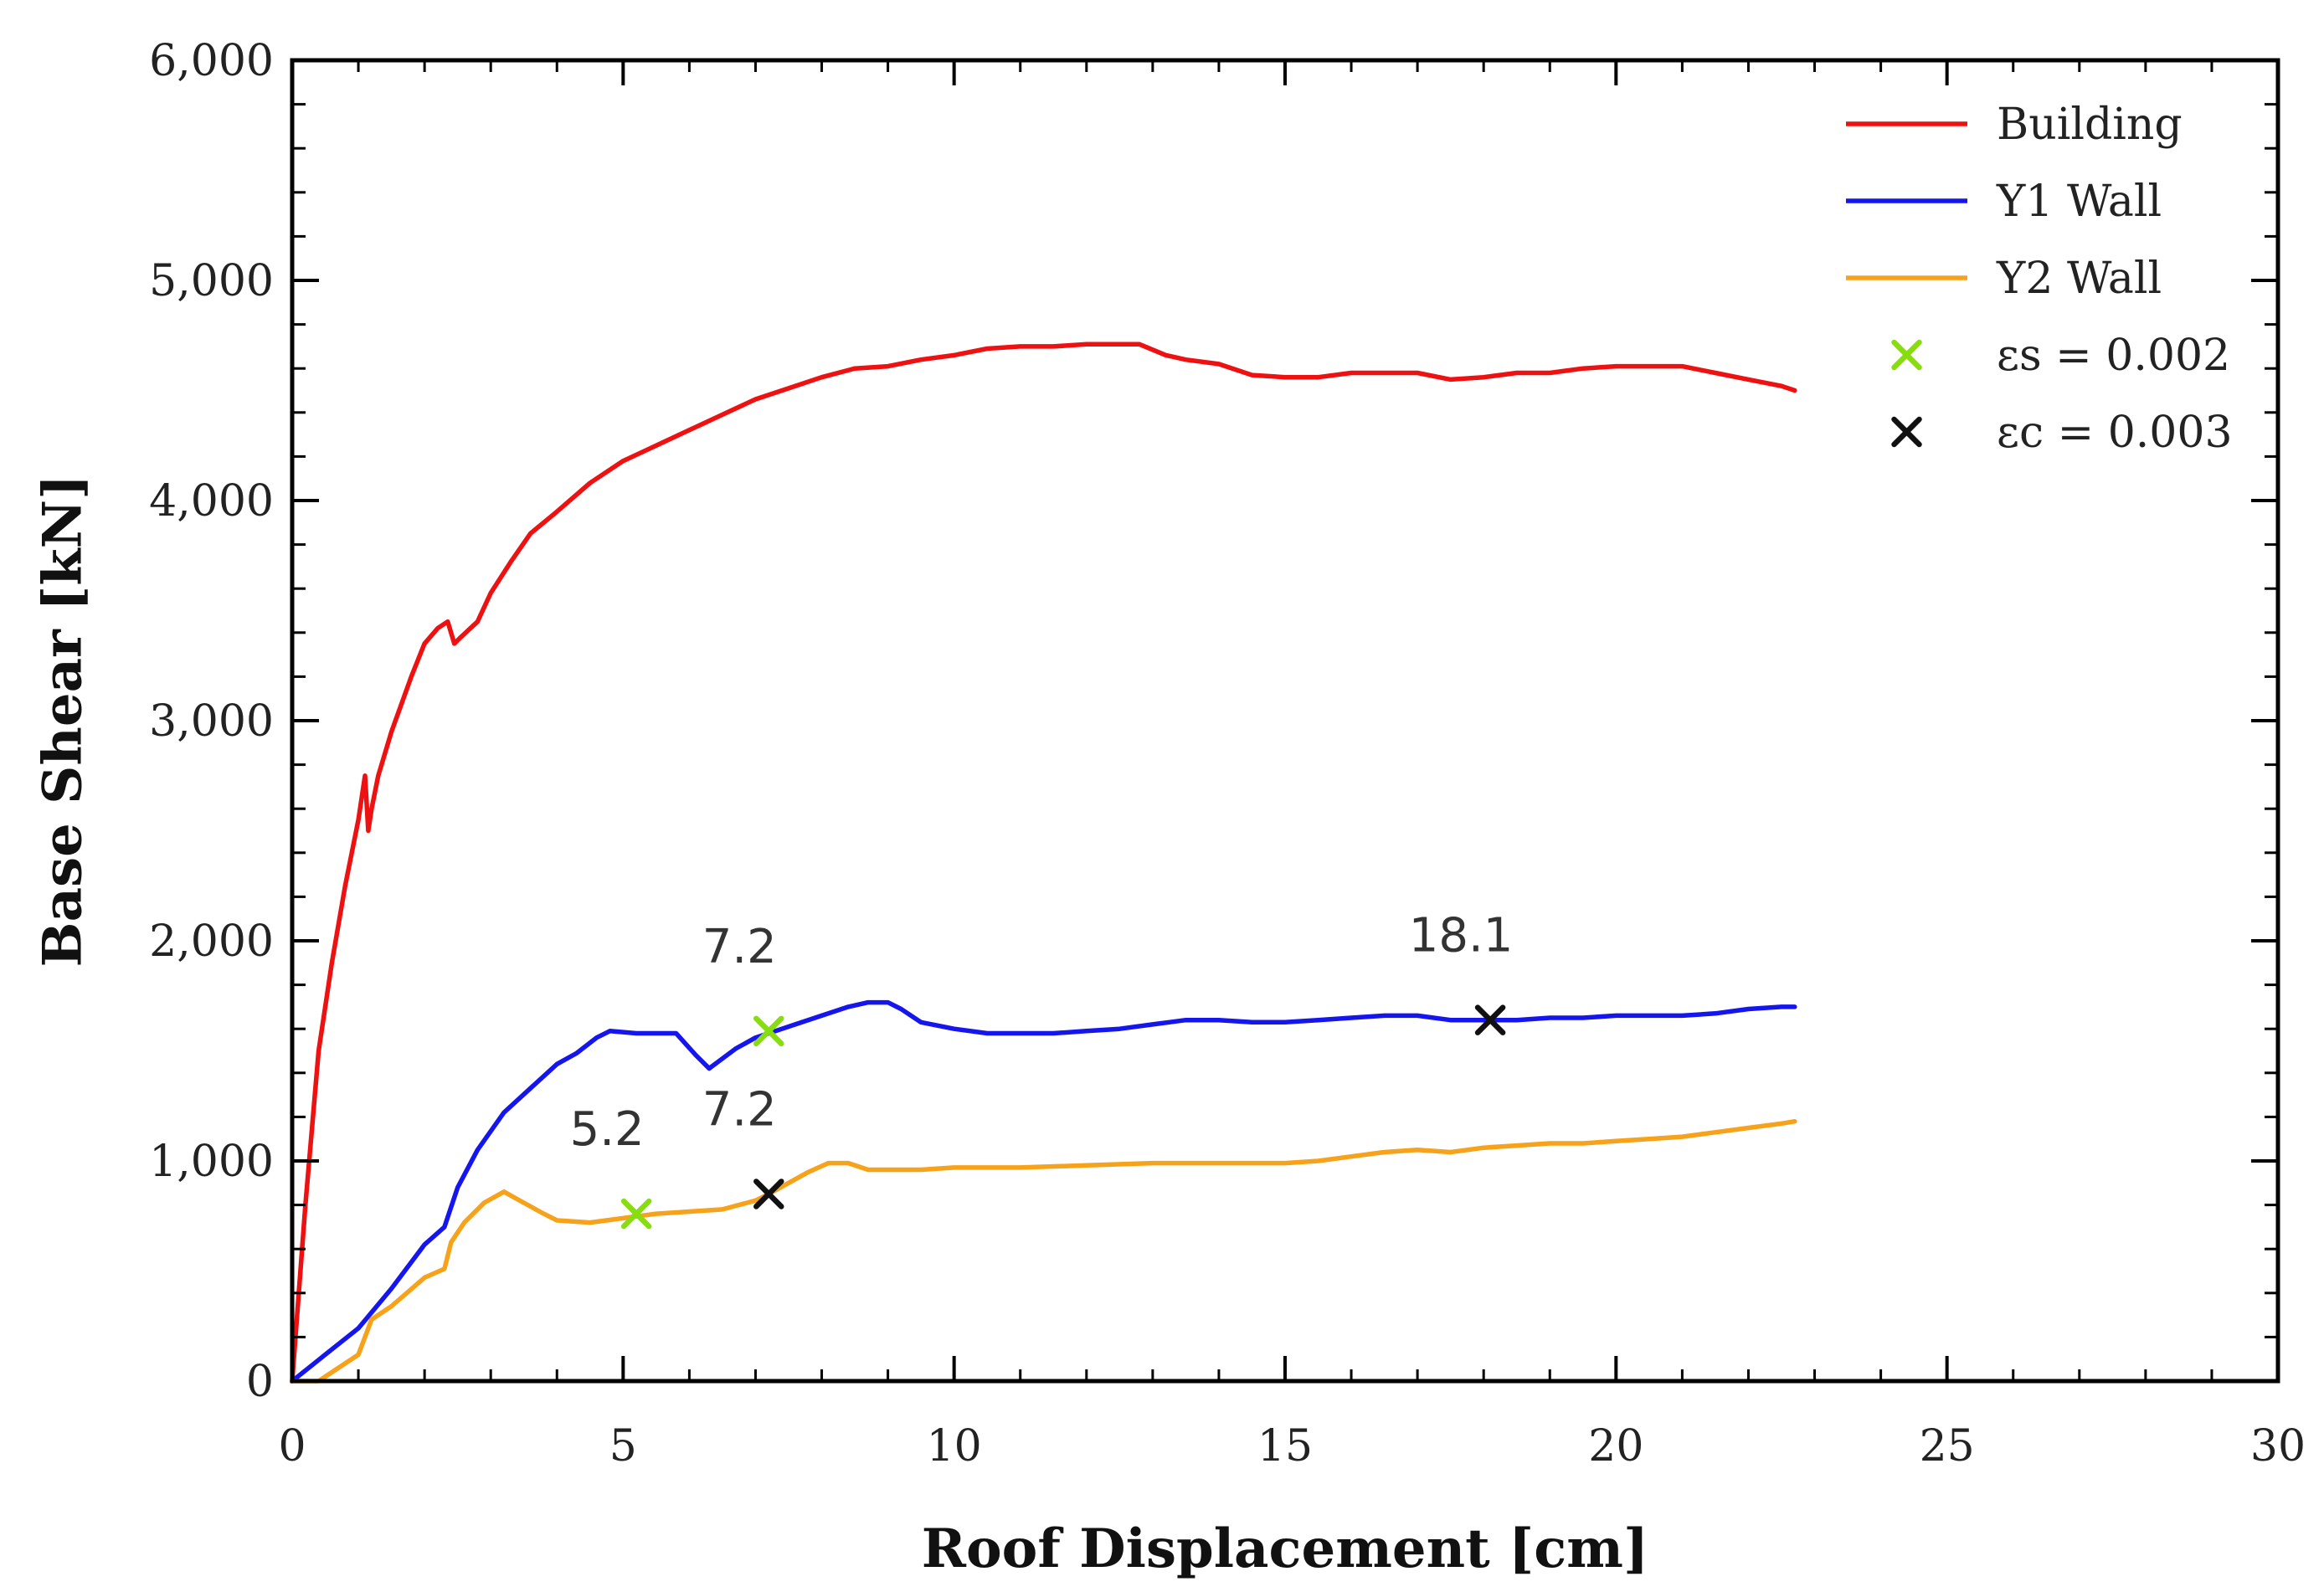  What do you see at coordinates (1615, 1446) in the screenshot?
I see `x-tick-label: 20` at bounding box center [1615, 1446].